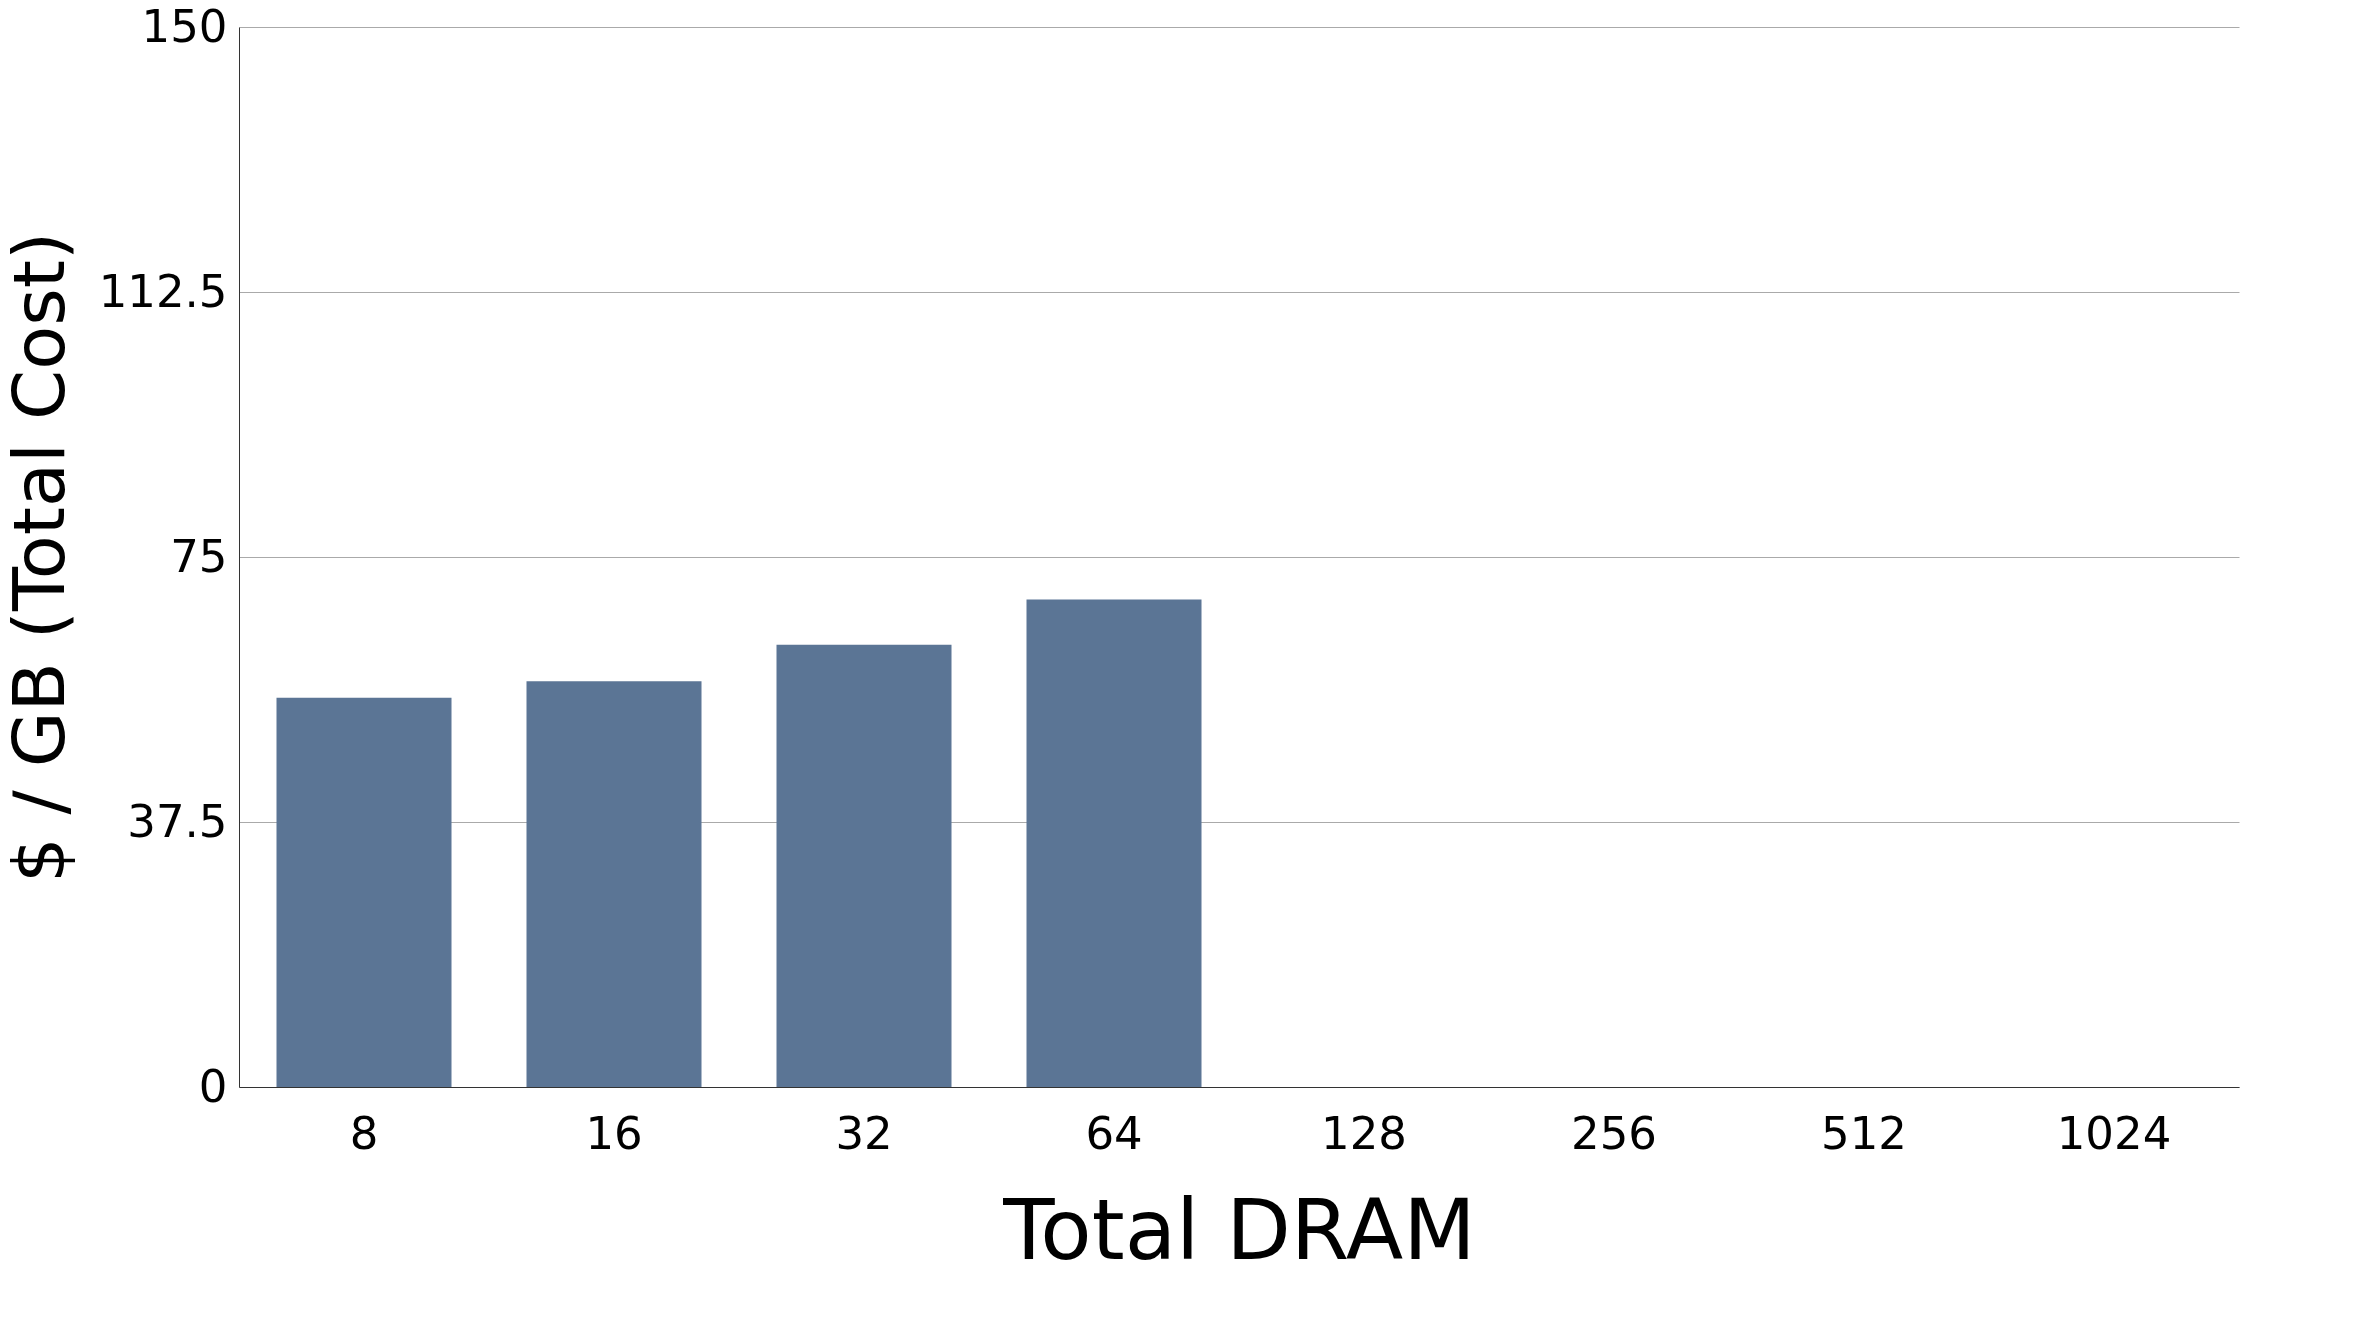  Describe the element at coordinates (40, 557) in the screenshot. I see `y-axis-title: $ / GB (Total Cost)` at that location.